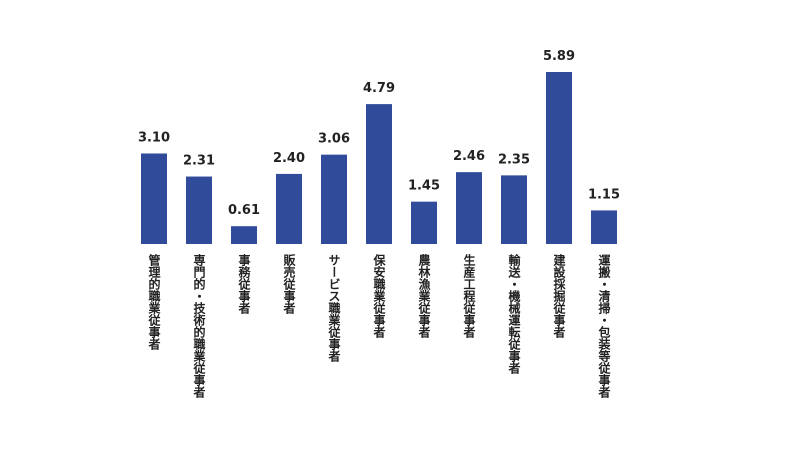 The width and height of the screenshot is (800, 462). What do you see at coordinates (289, 158) in the screenshot?
I see `value-label: 2.40` at bounding box center [289, 158].